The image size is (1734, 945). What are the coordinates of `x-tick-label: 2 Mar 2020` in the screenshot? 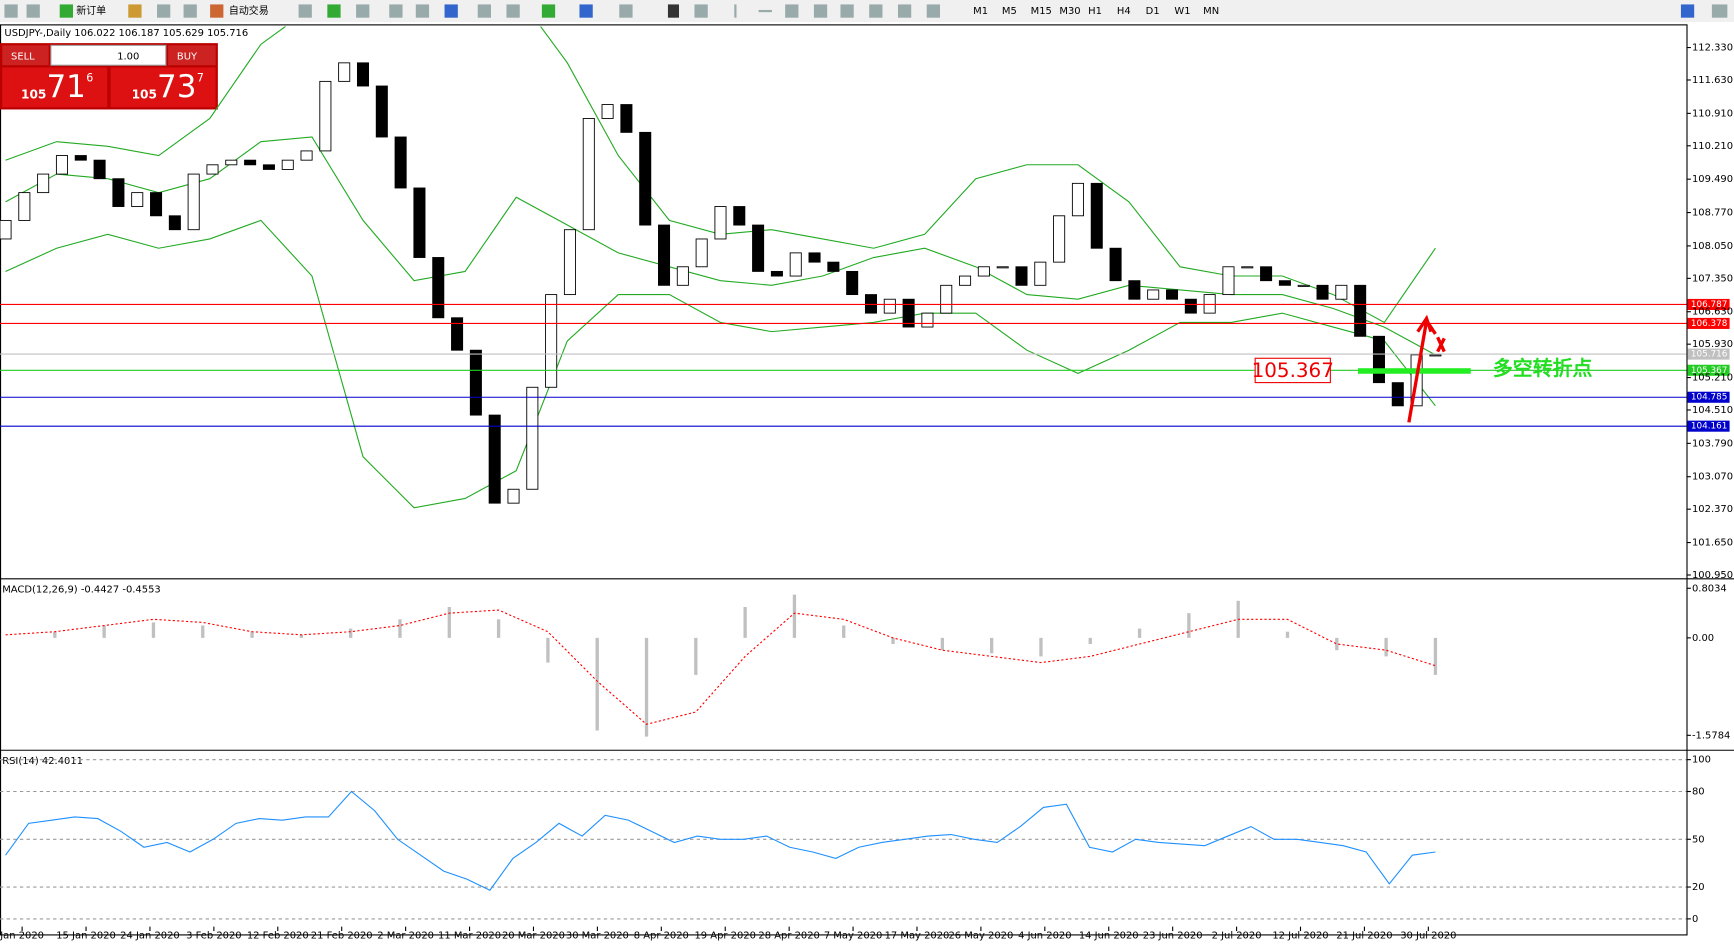 It's located at (405, 935).